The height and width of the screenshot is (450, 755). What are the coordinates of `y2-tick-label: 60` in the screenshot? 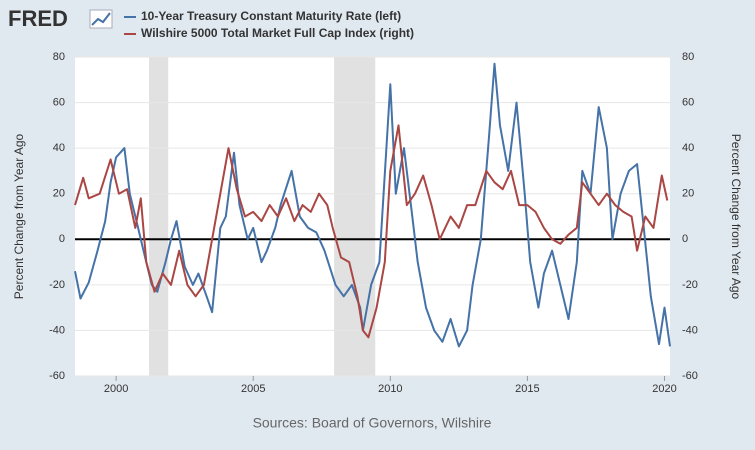 It's located at (688, 102).